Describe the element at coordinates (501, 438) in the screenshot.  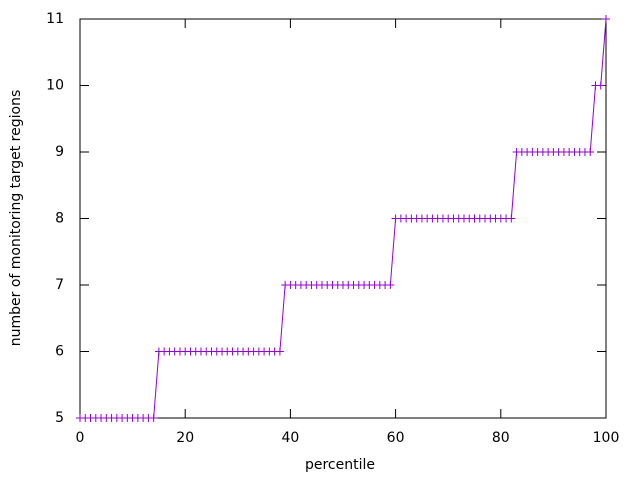
I see `x-tick-label: 80` at that location.